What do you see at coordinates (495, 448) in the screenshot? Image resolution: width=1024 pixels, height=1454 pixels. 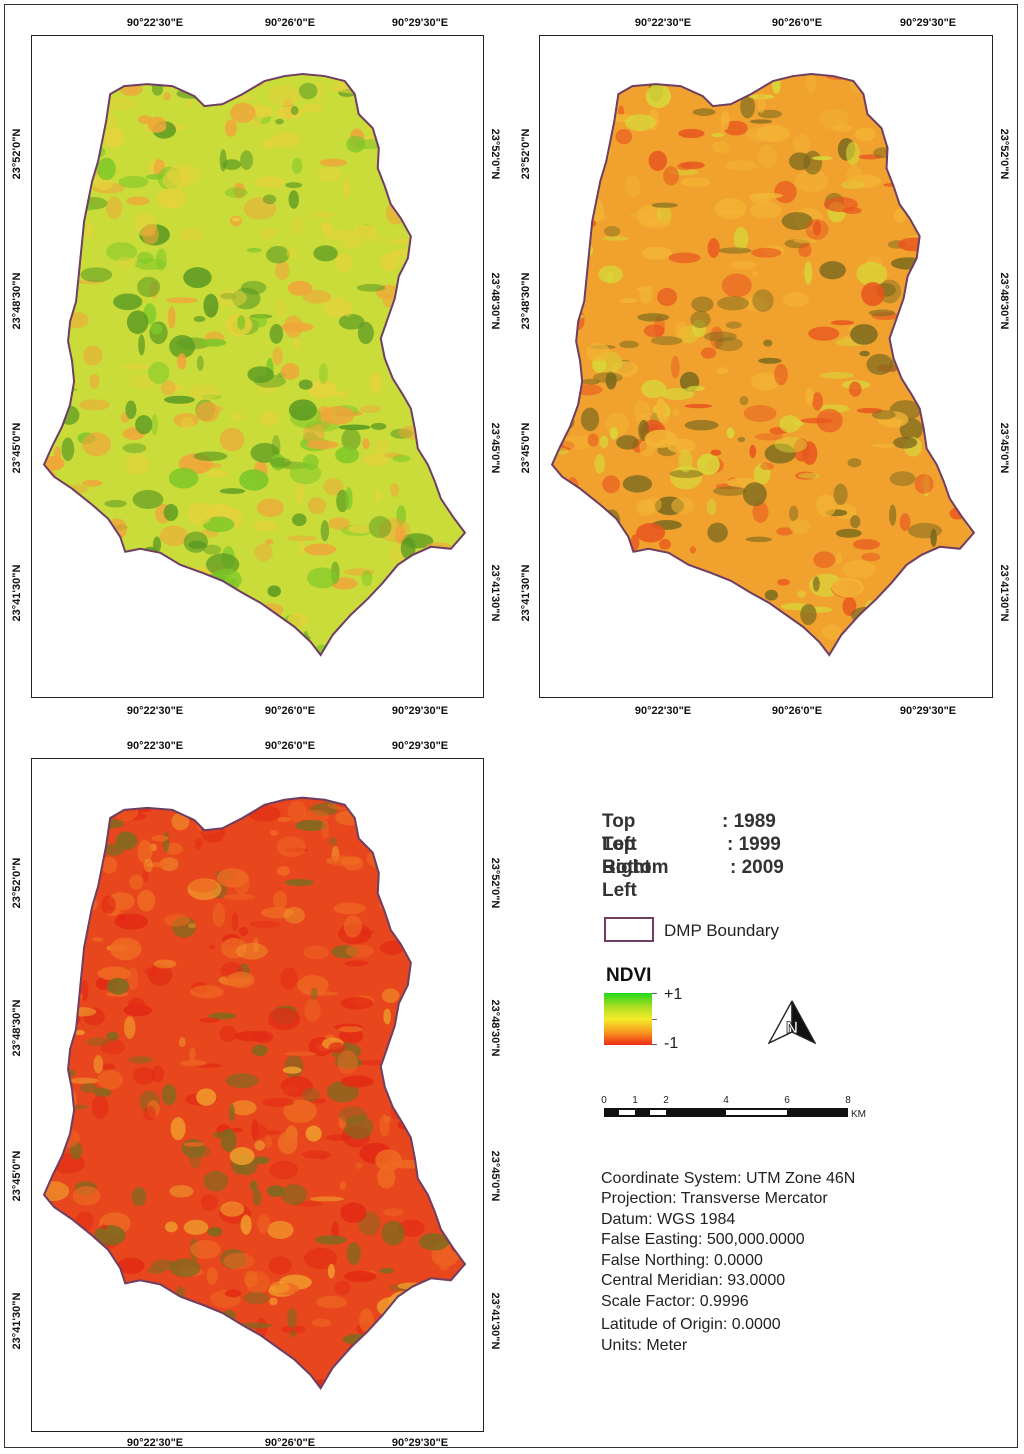 I see `map-1989-right-label: 23°45'0"N` at bounding box center [495, 448].